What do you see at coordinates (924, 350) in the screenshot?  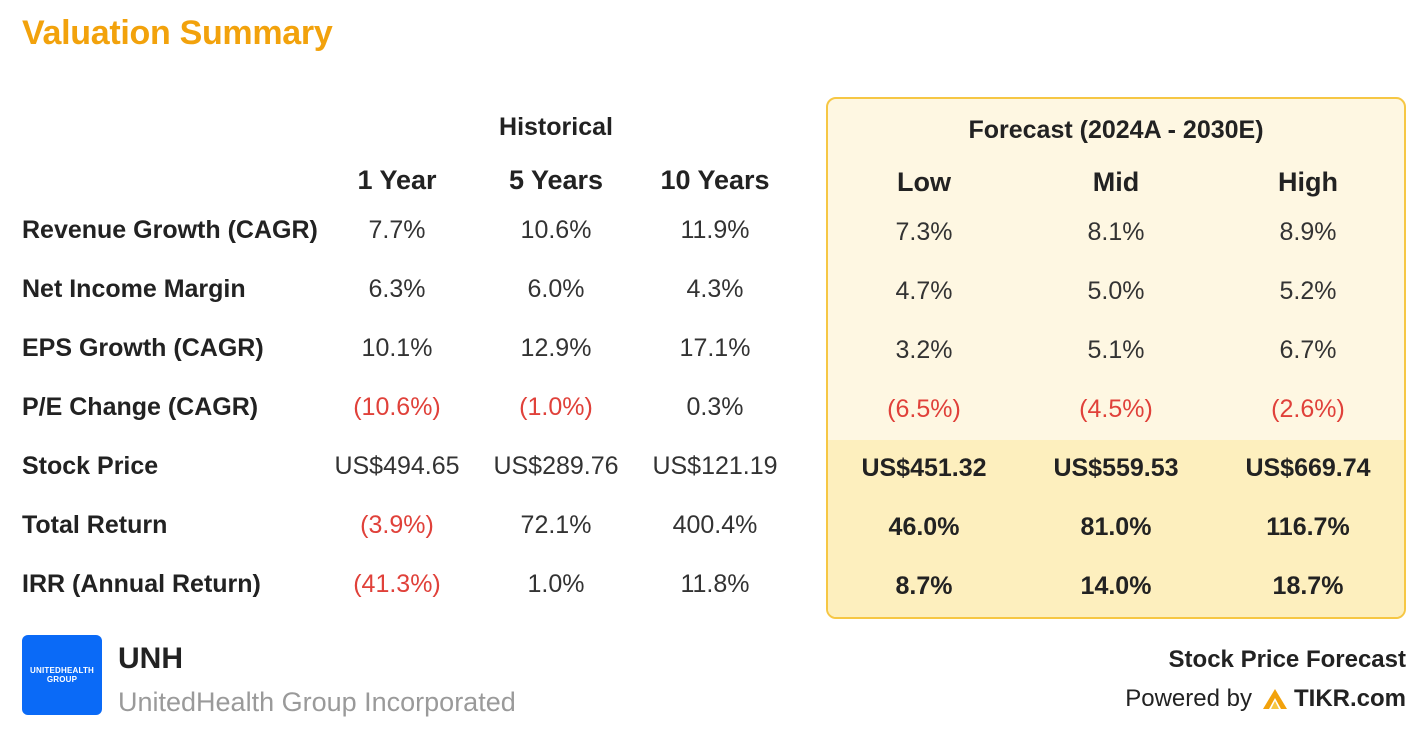 I see `forecast-cell: 3.2%` at bounding box center [924, 350].